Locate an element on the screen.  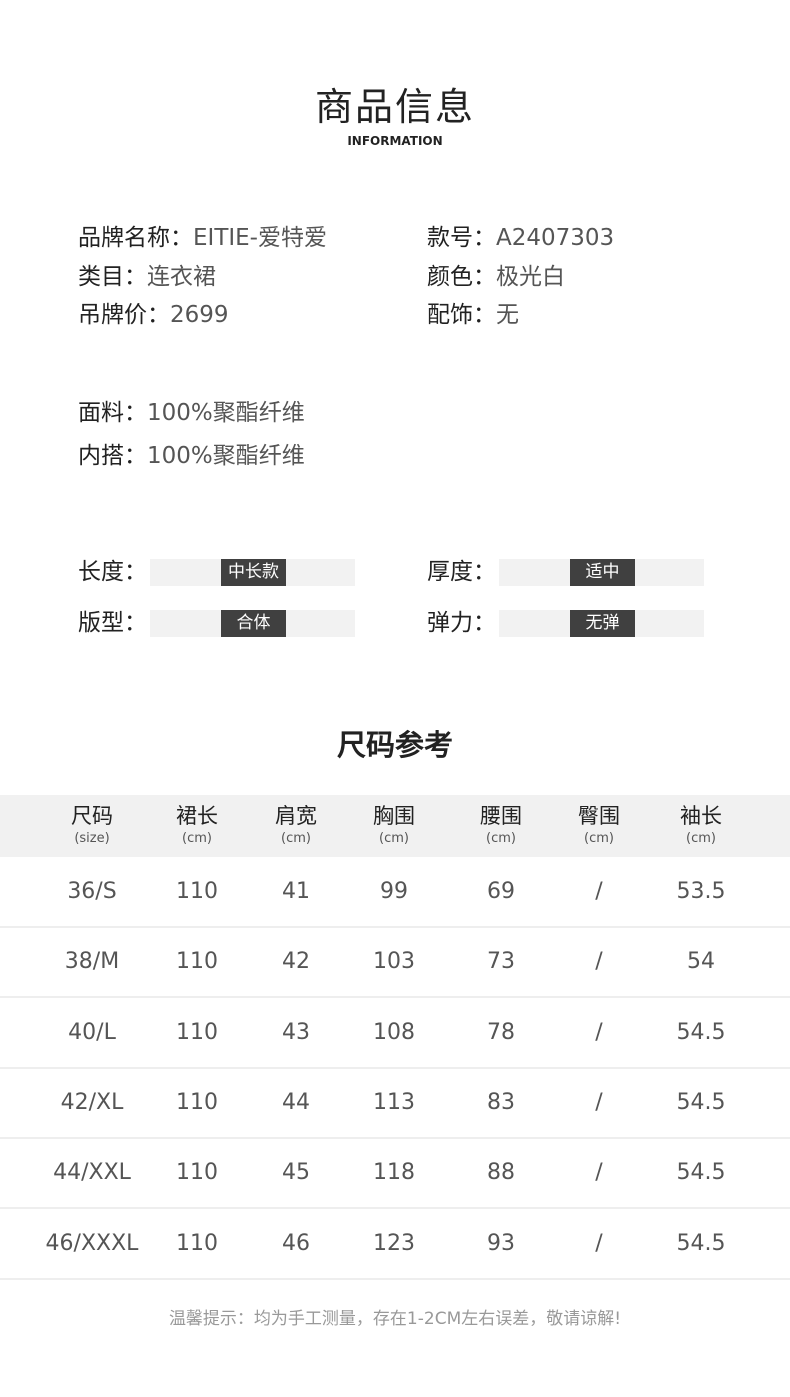
info-item: 品牌名称：EITIE-爱特爱 is located at coordinates (202, 238).